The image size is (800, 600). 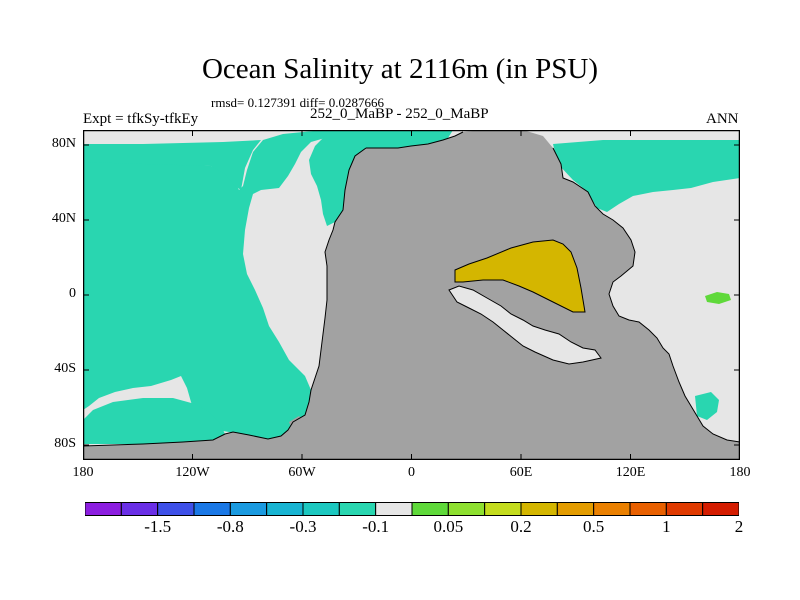 I want to click on lat-label-4: 80S, so click(x=65, y=443).